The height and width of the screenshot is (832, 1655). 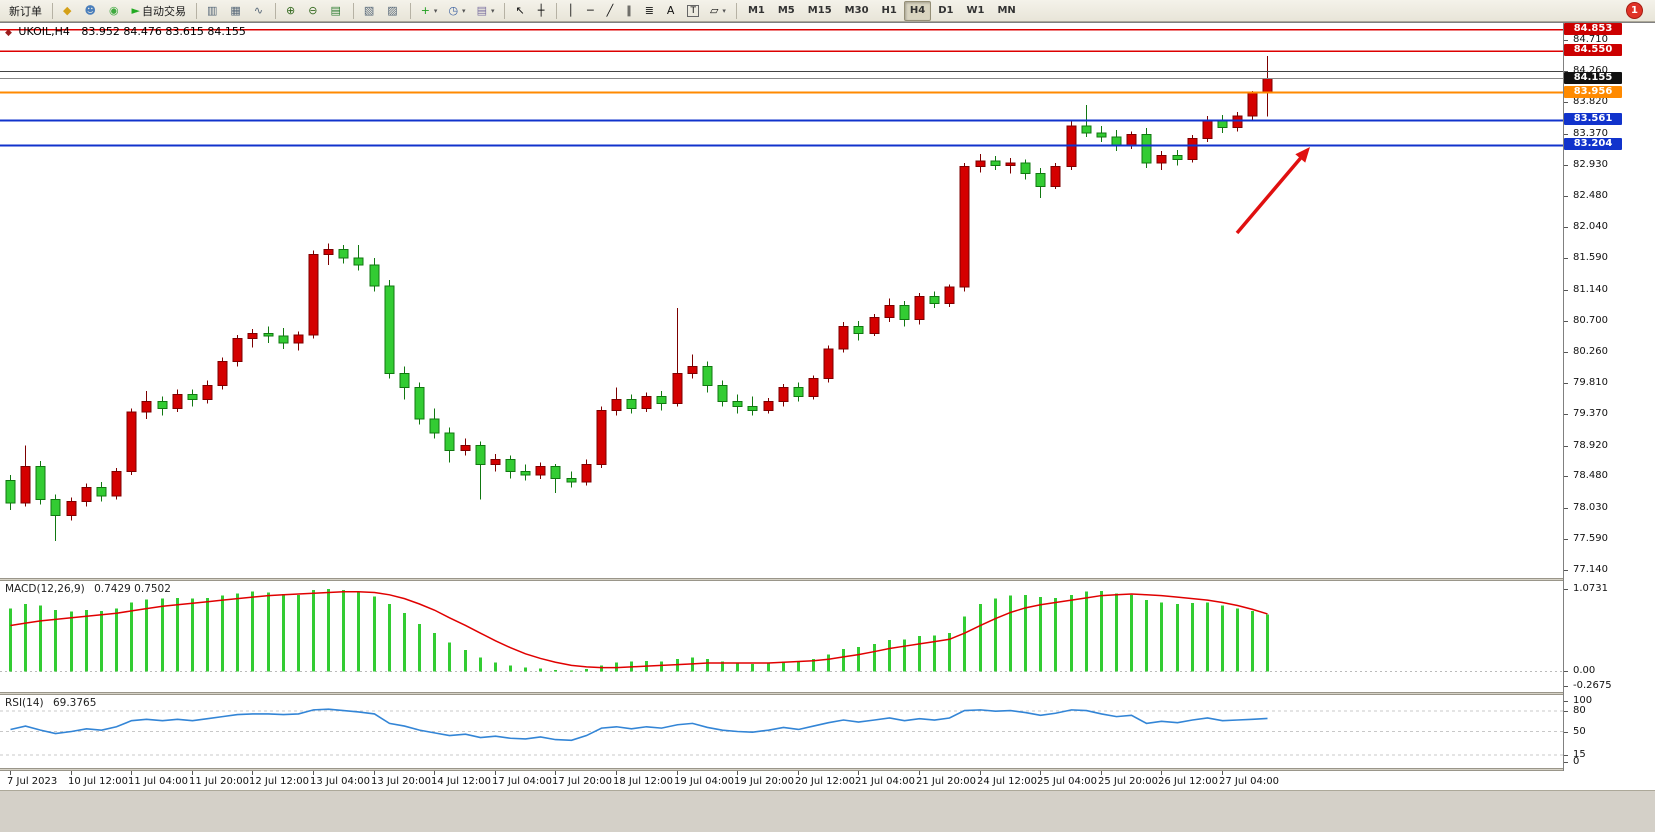 I want to click on notification-count: 1, so click(x=1634, y=10).